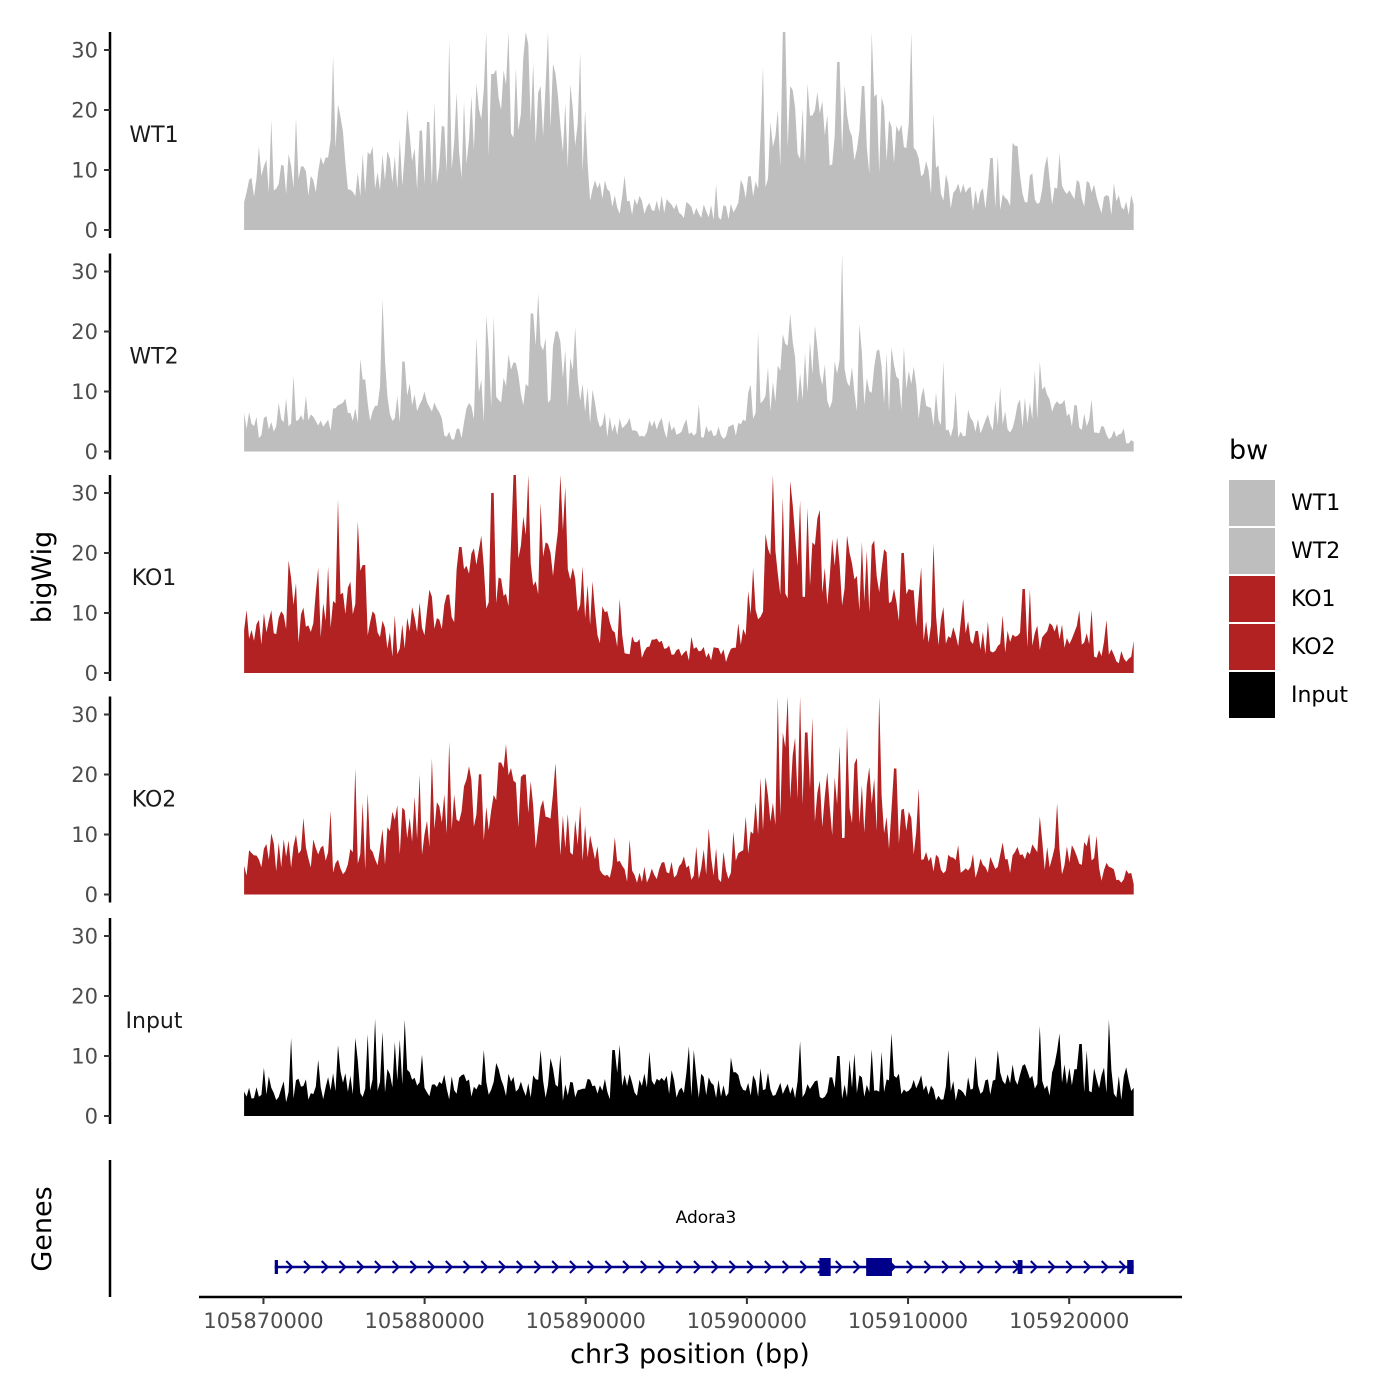  I want to click on y-tick-label-ko1: 30, so click(84, 494).